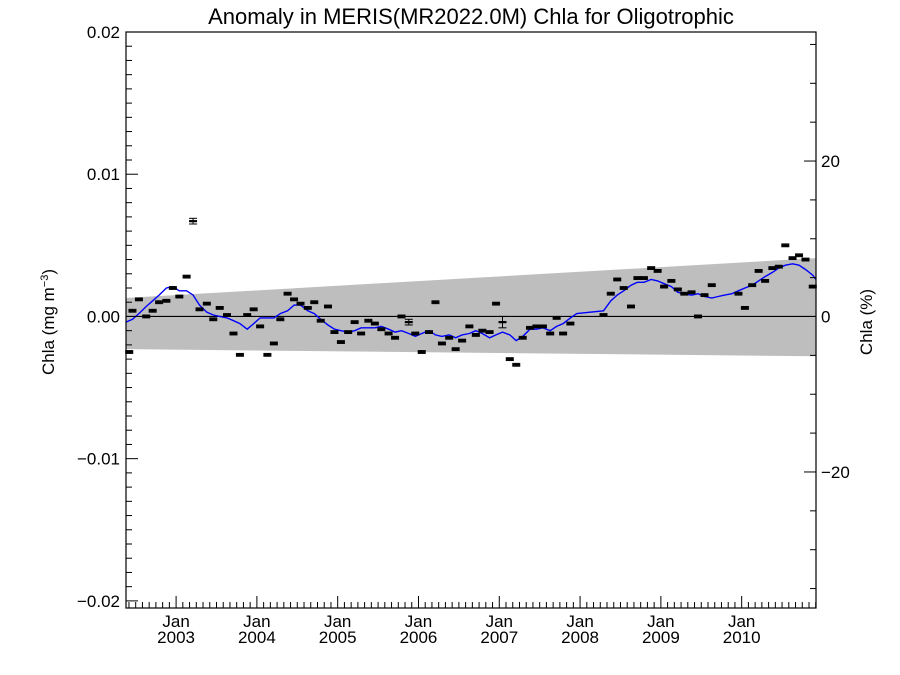  What do you see at coordinates (742, 637) in the screenshot?
I see `x-tick-year: 2010` at bounding box center [742, 637].